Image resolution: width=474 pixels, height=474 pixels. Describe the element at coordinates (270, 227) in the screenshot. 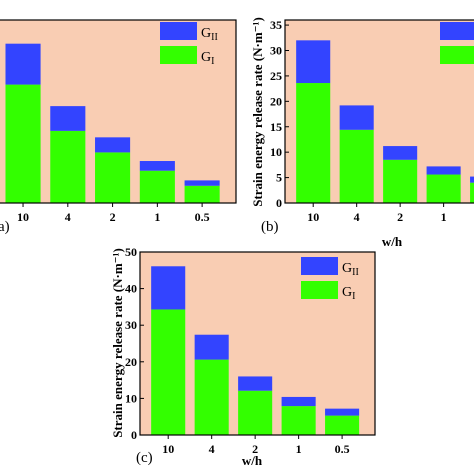

I see `panel-label: (b)` at that location.